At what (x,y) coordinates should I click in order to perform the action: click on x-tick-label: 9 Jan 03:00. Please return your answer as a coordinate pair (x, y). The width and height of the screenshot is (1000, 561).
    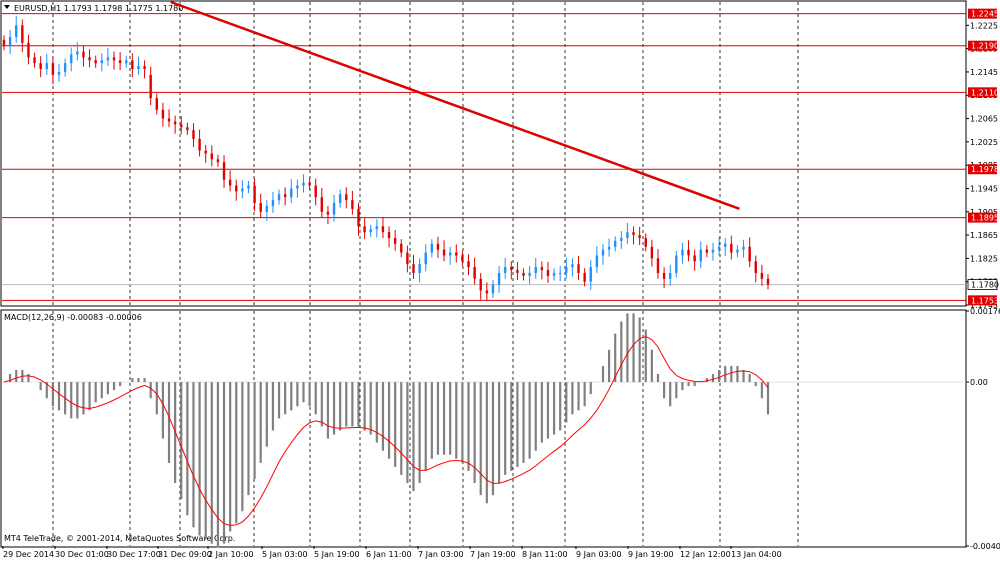
    Looking at the image, I should click on (599, 554).